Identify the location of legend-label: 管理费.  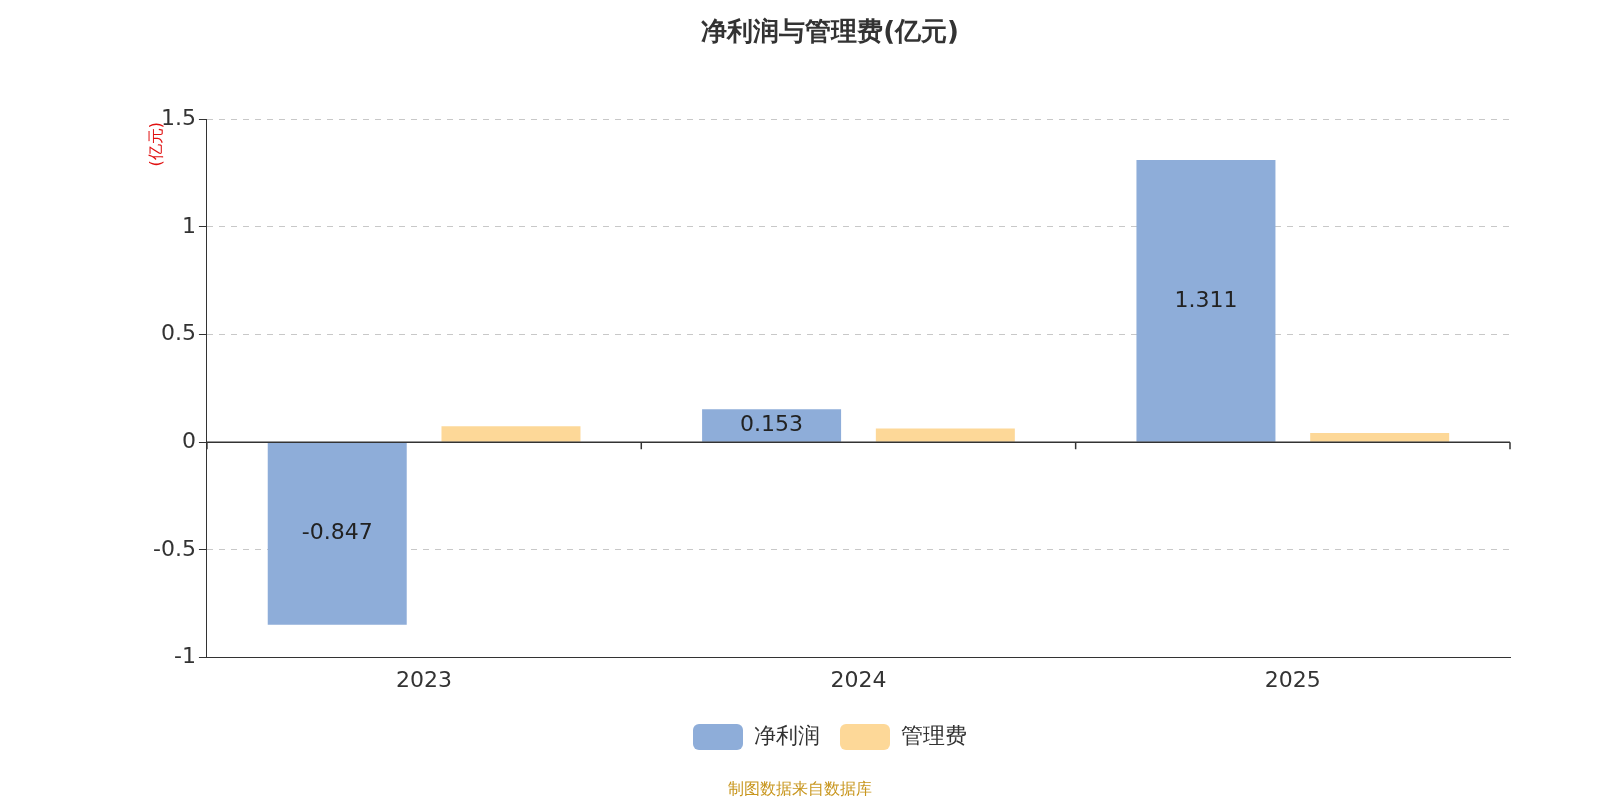
(934, 735).